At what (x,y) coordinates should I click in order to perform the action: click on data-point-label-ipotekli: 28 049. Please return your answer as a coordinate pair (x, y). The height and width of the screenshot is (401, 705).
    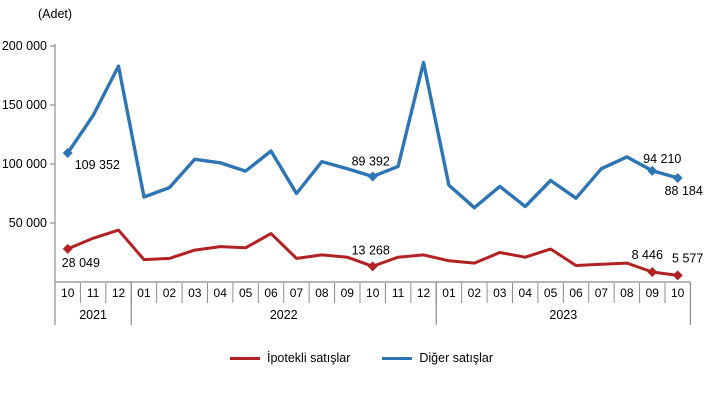
    Looking at the image, I should click on (81, 263).